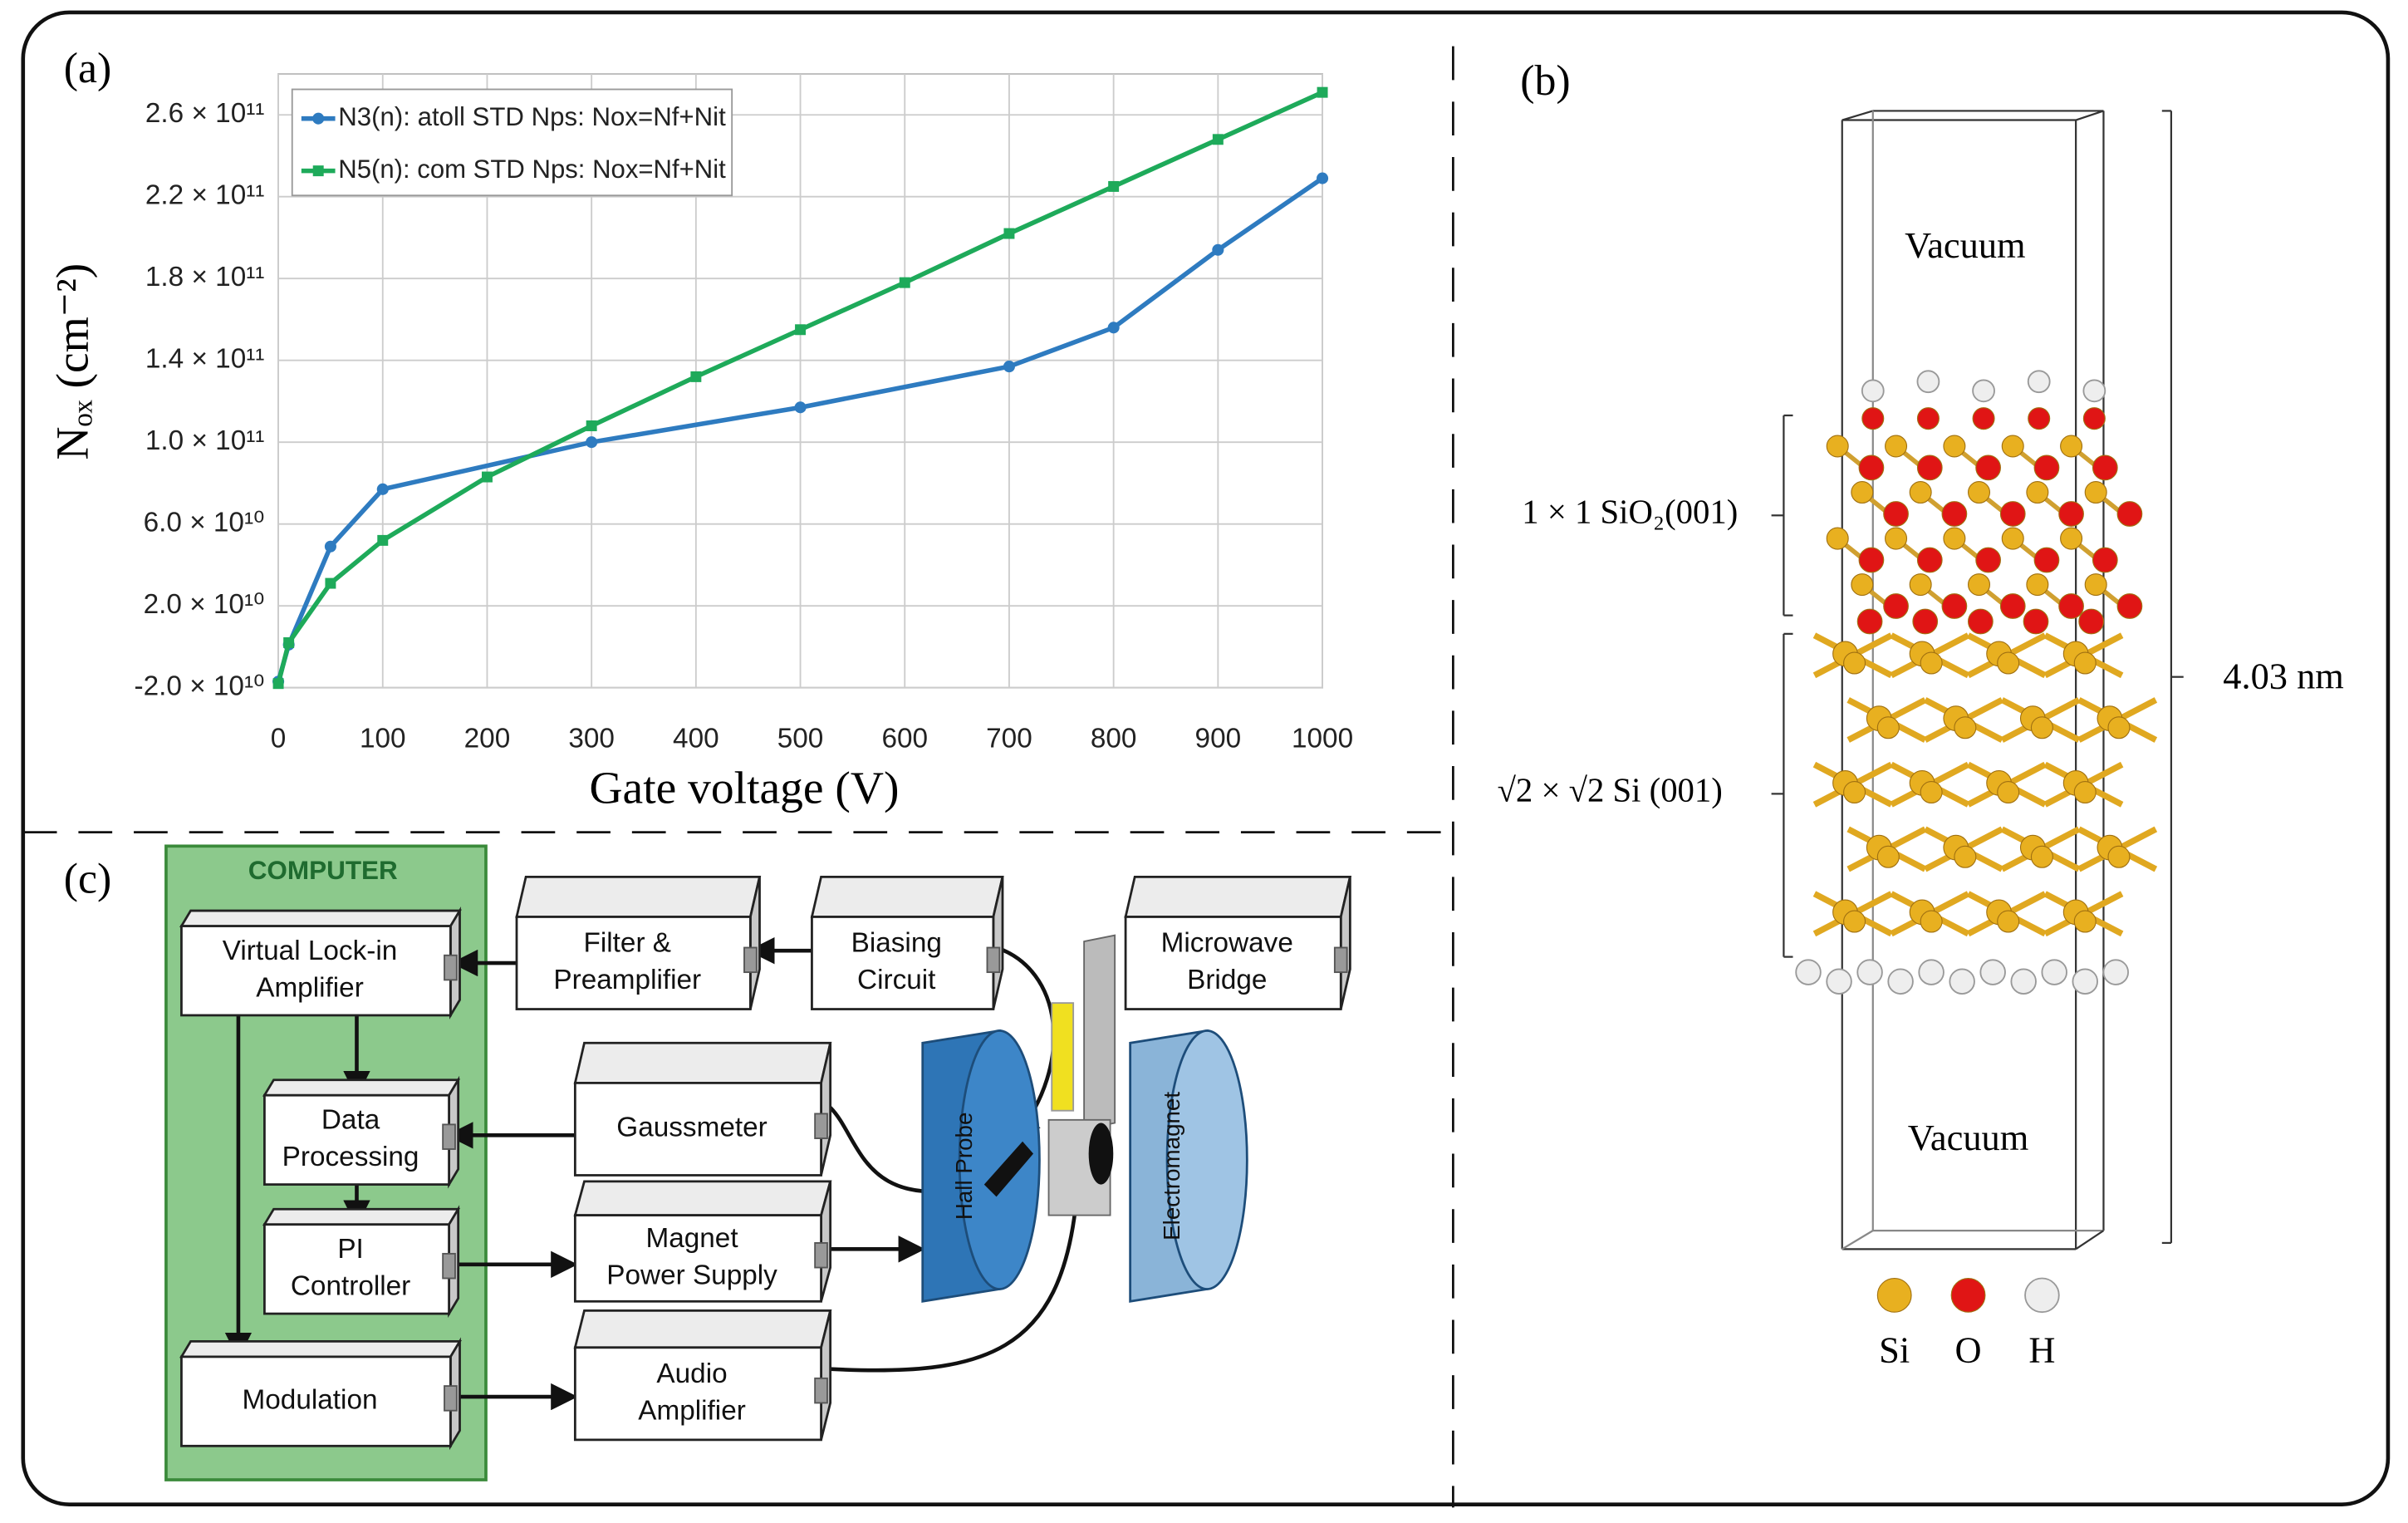 The width and height of the screenshot is (2408, 1523). Describe the element at coordinates (696, 738) in the screenshot. I see `x-tick-label: 400` at that location.